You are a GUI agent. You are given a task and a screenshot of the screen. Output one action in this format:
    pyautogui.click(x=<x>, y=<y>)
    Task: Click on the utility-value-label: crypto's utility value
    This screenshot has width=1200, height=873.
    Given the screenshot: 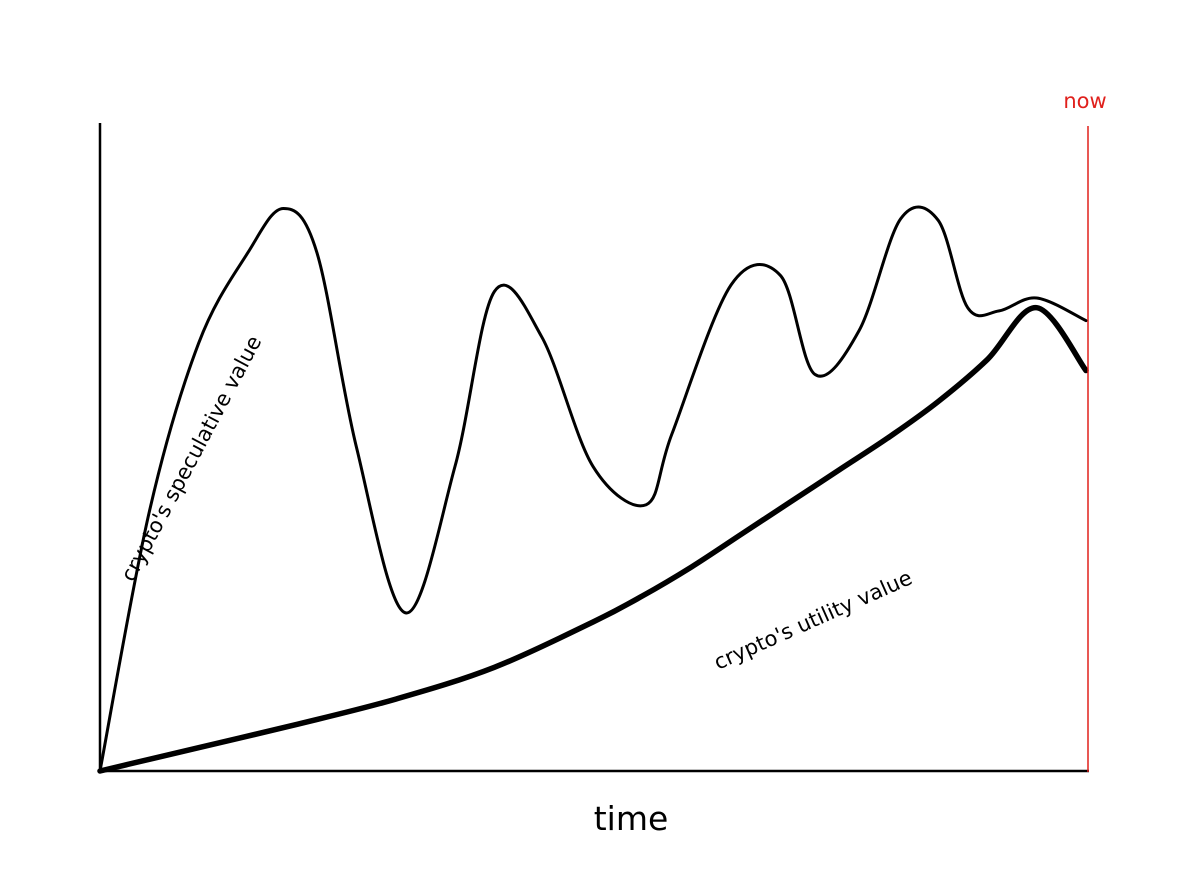 What is the action you would take?
    pyautogui.click(x=812, y=620)
    